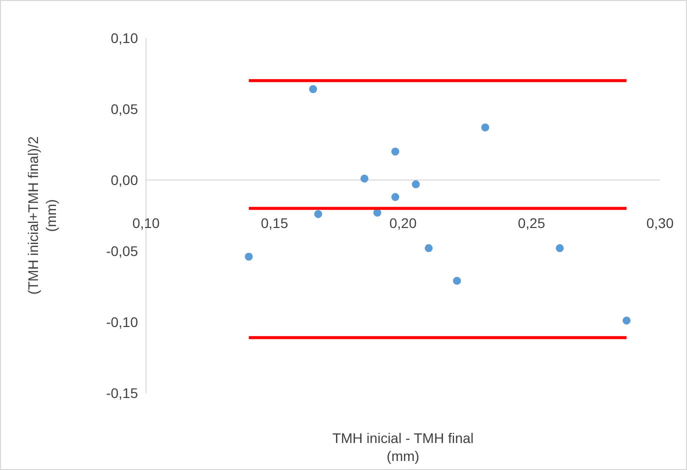 Image resolution: width=687 pixels, height=470 pixels. I want to click on x-axis-title: TMH inicial - TMH final (mm), so click(403, 447).